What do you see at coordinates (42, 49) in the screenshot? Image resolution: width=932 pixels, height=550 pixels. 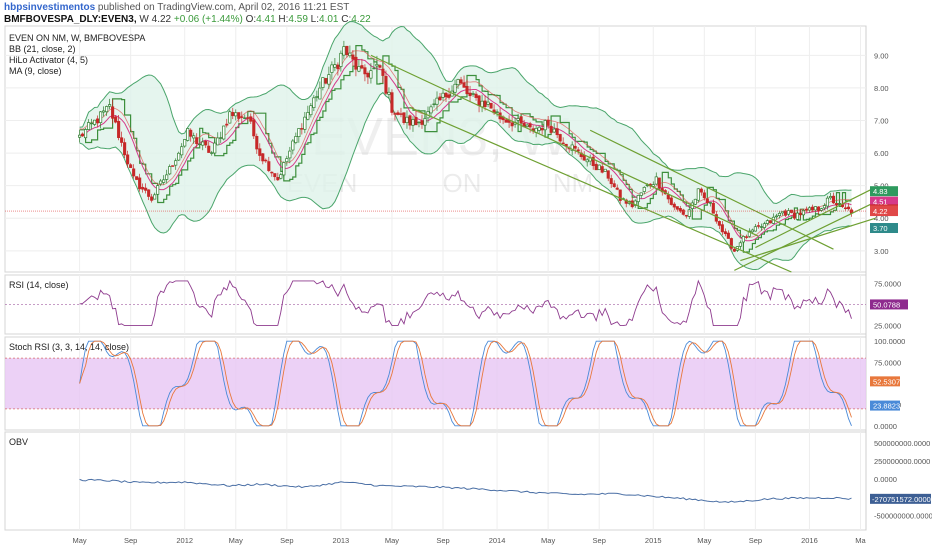 I see `legend-bb: BB (21, close, 2)` at bounding box center [42, 49].